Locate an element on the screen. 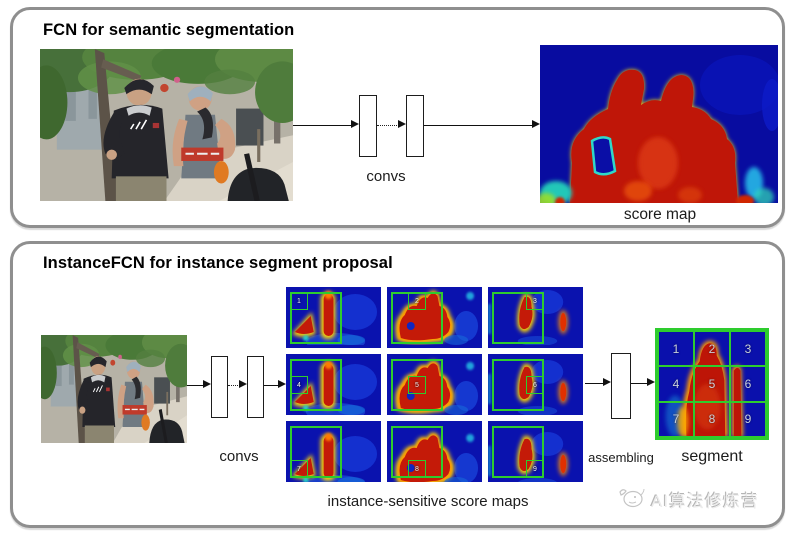 The width and height of the screenshot is (798, 535). score-map-cell-4: 4 is located at coordinates (333, 384).